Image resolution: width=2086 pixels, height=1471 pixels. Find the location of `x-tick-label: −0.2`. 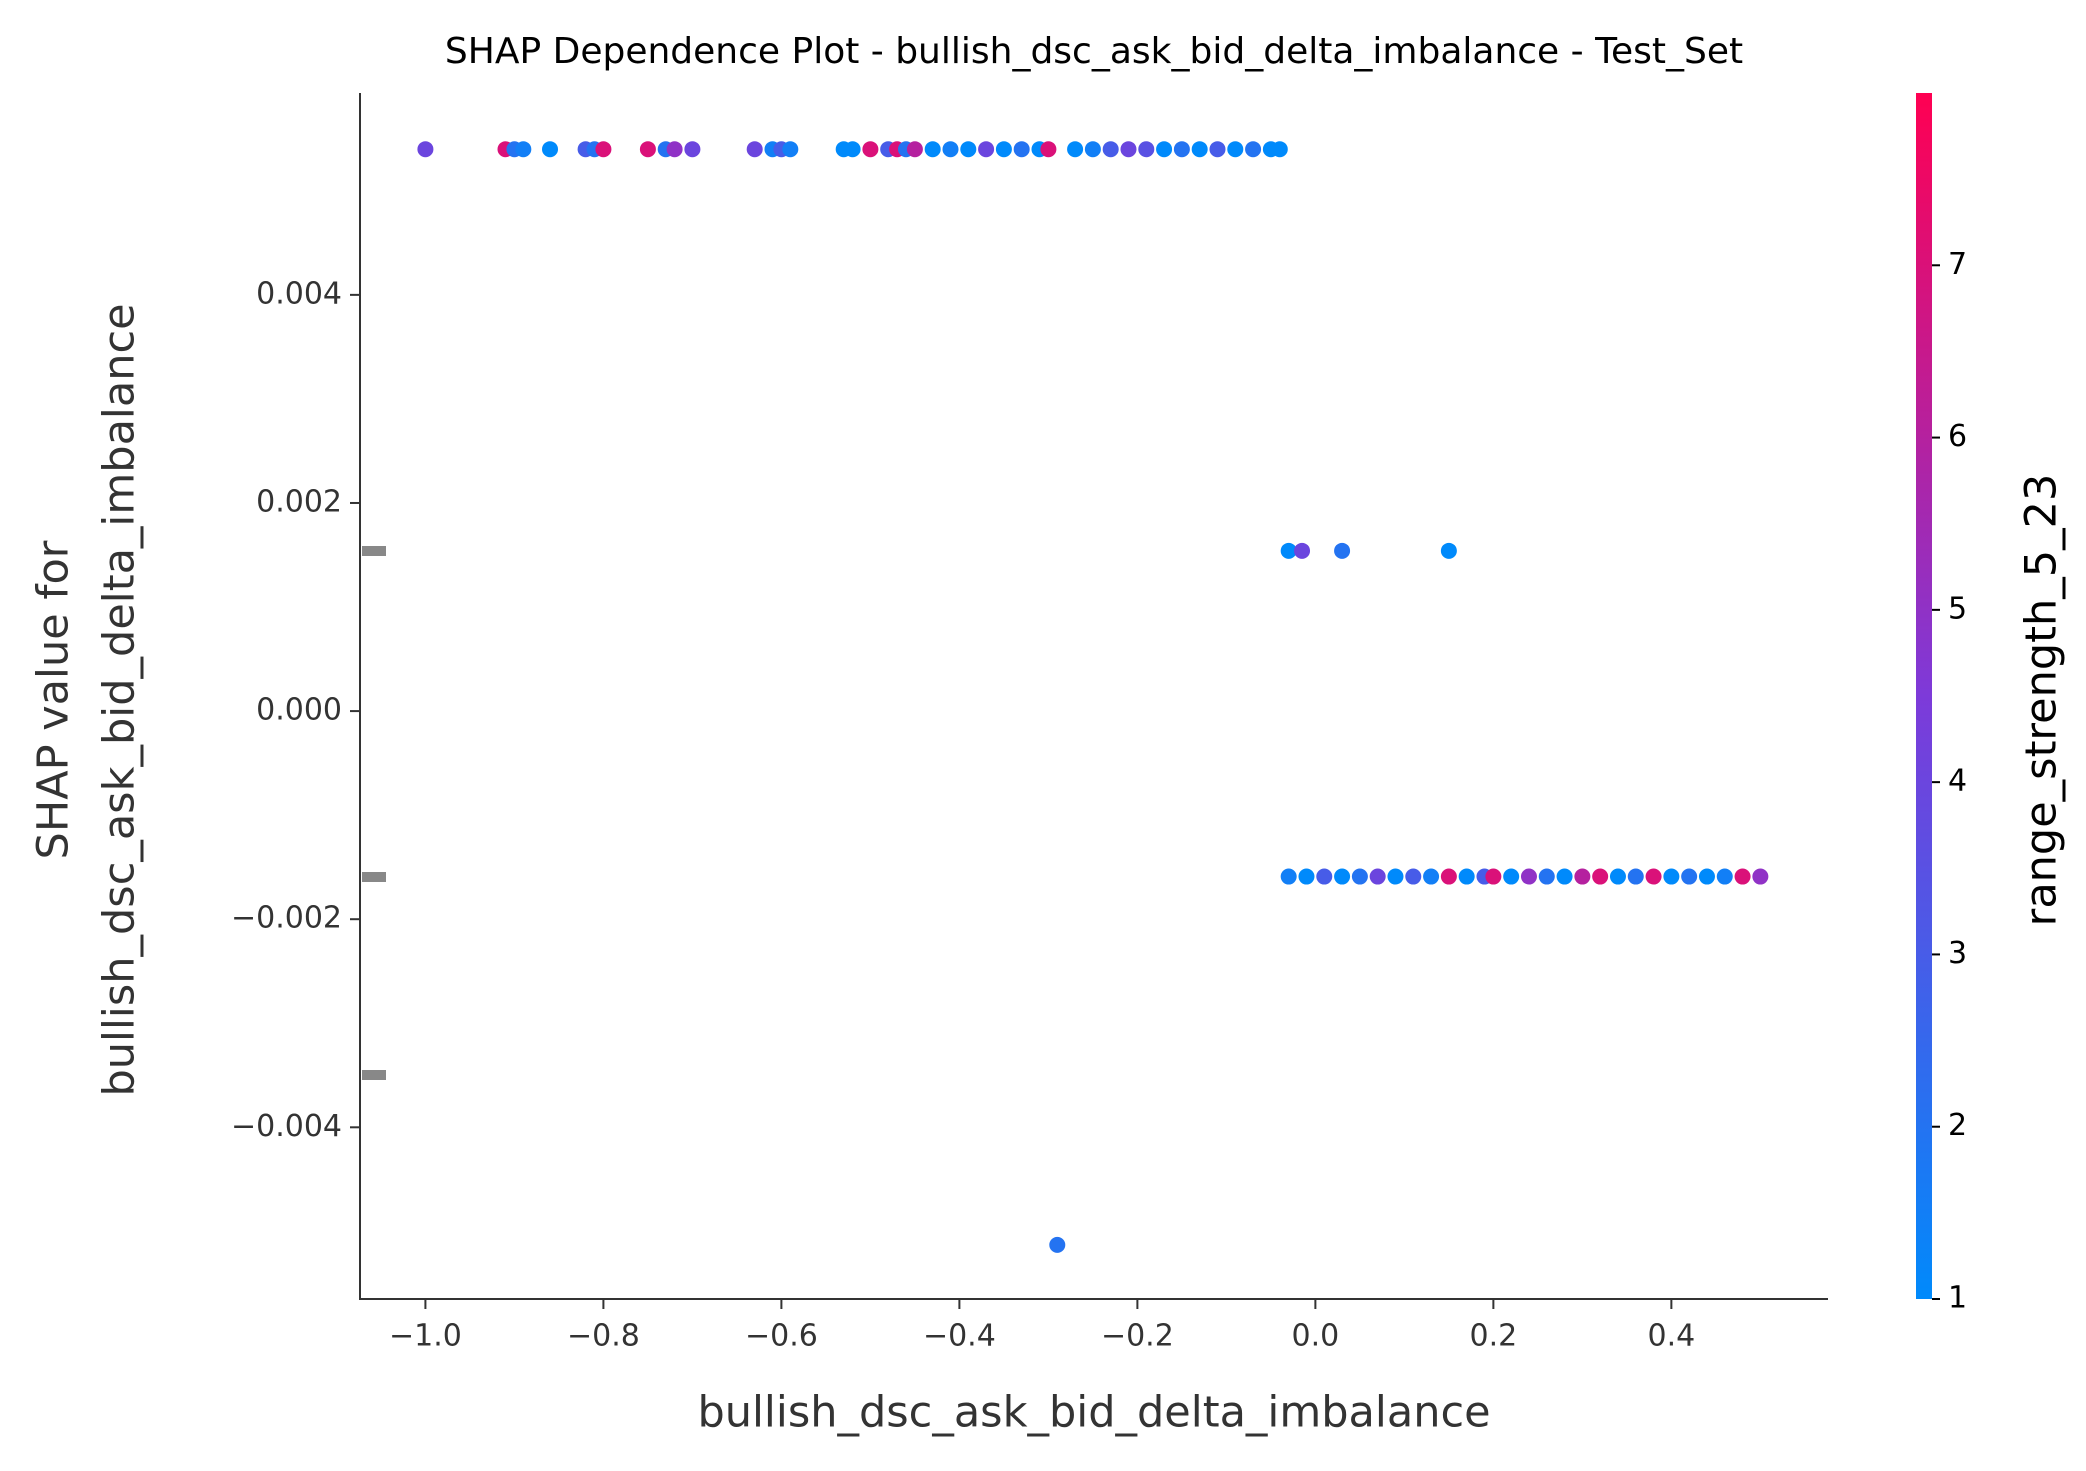

x-tick-label: −0.2 is located at coordinates (1137, 1336).